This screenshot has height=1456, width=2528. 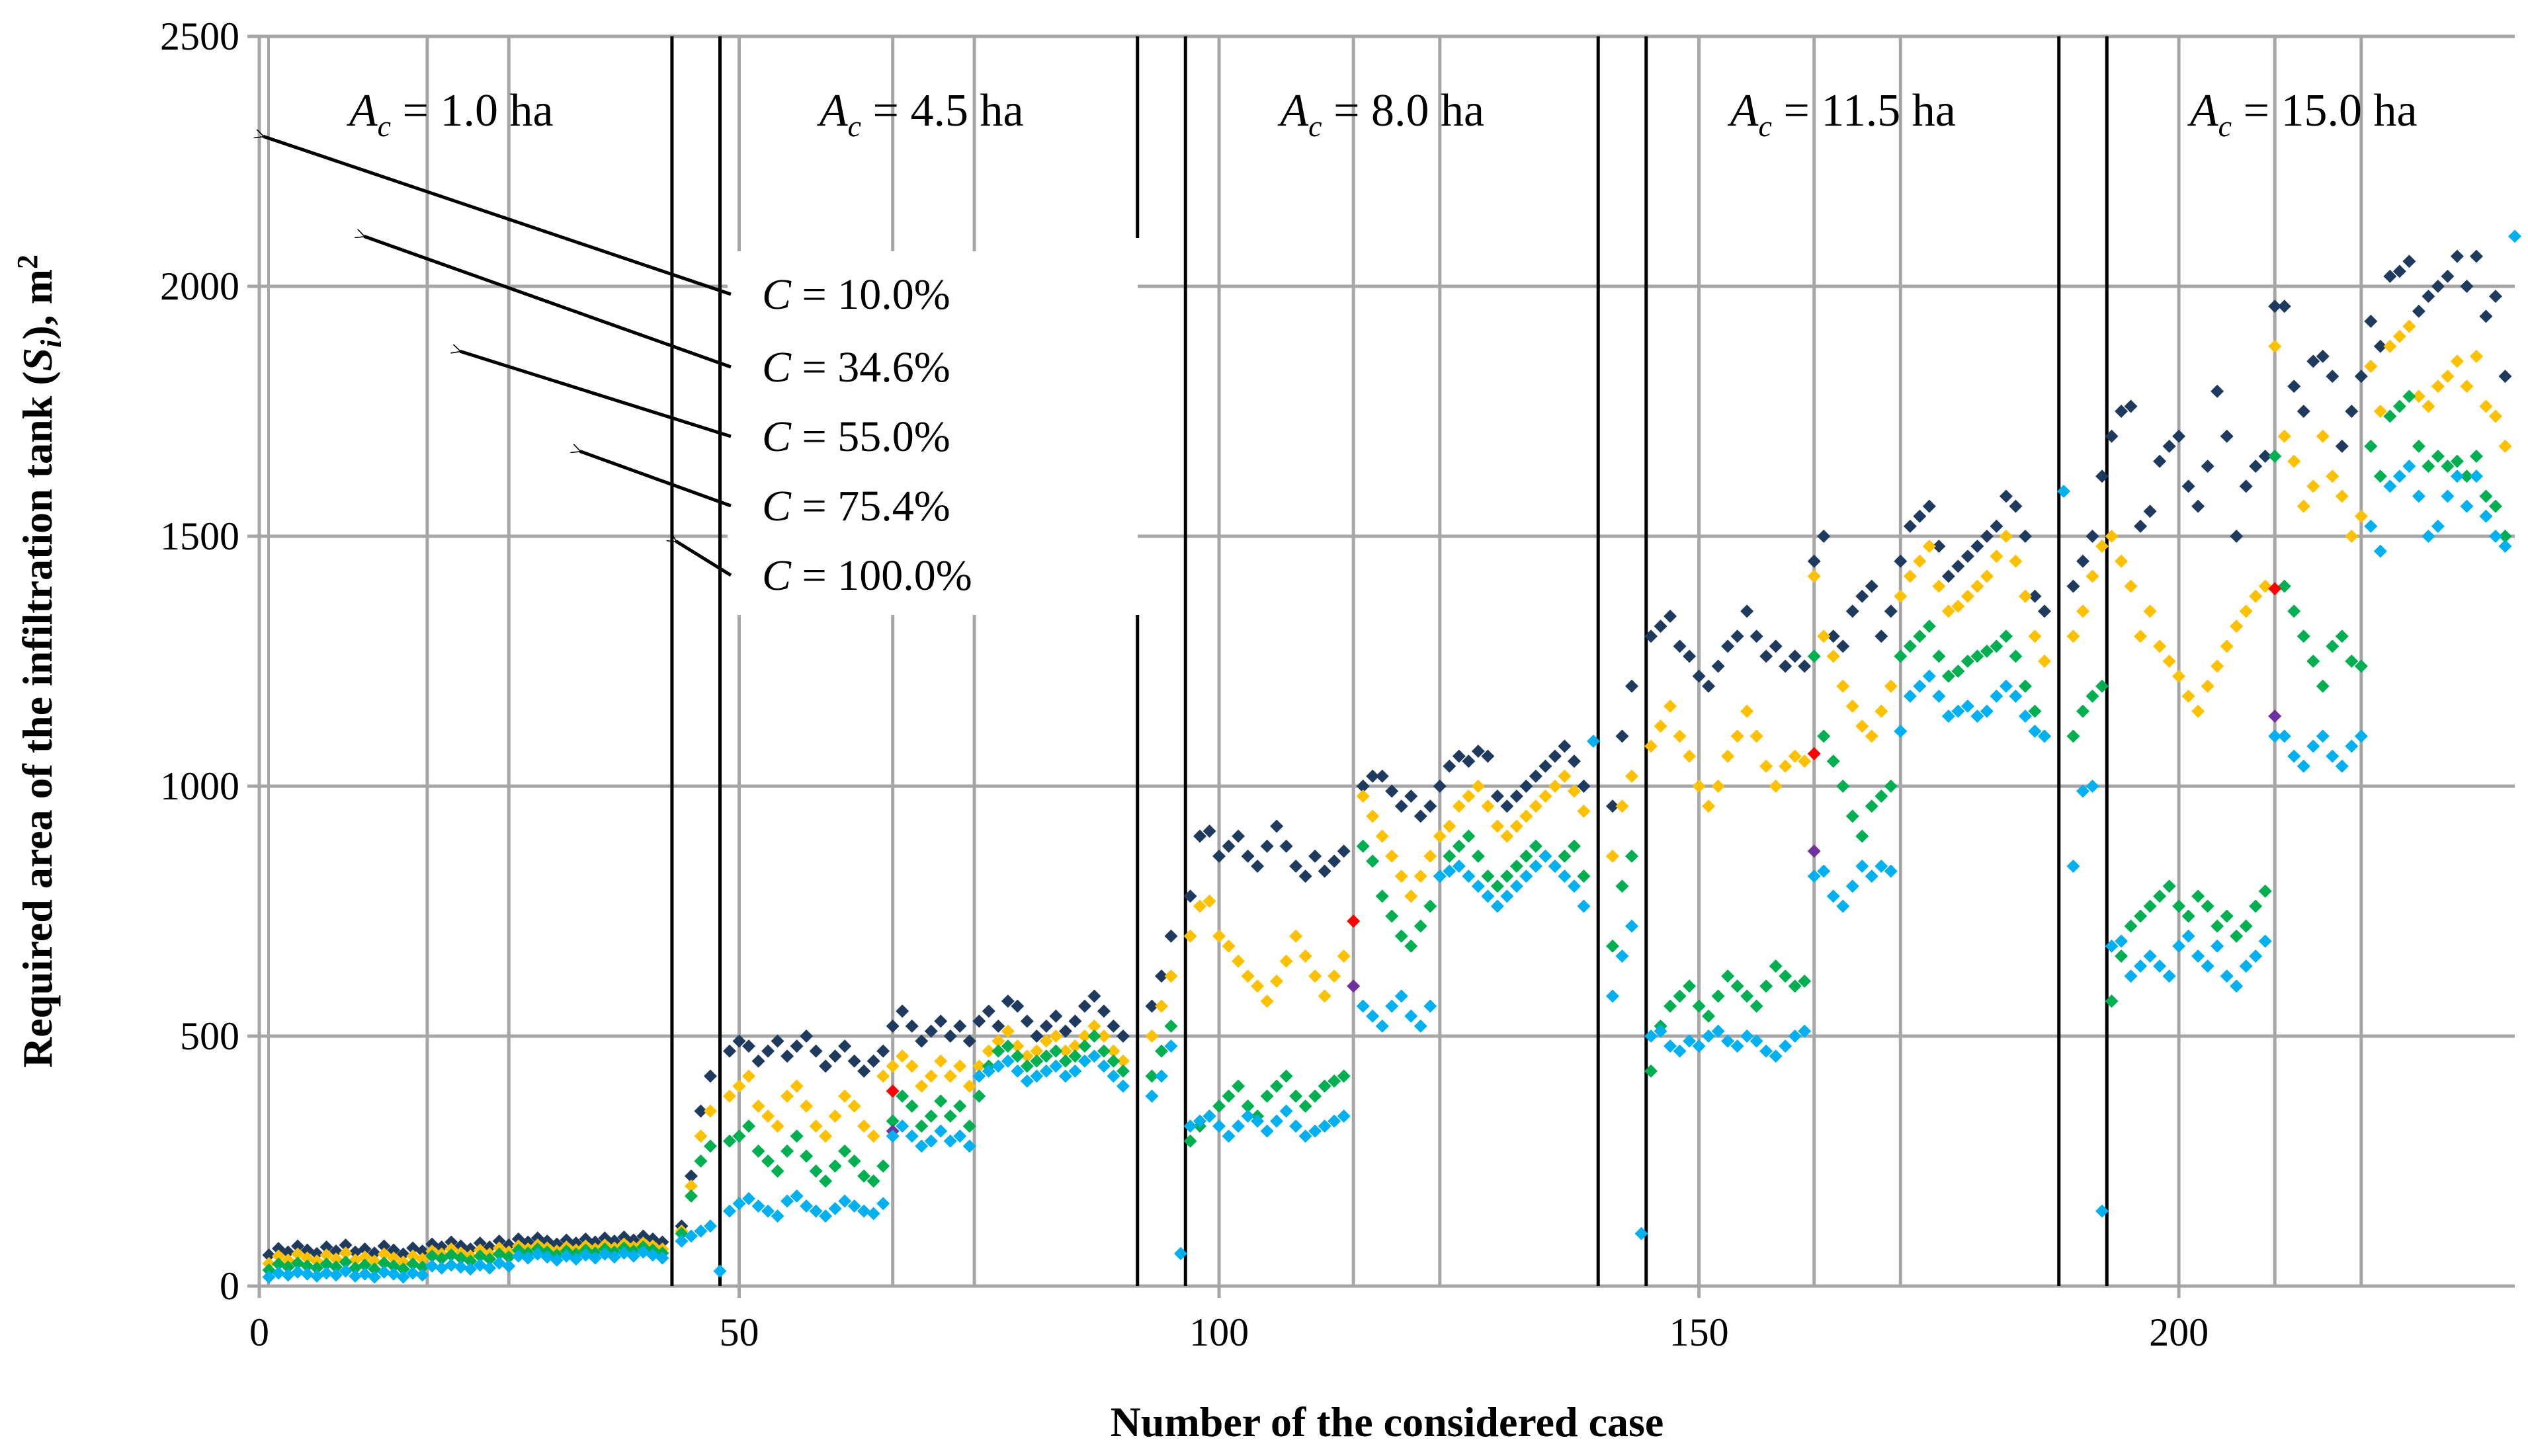 What do you see at coordinates (856, 506) in the screenshot?
I see `legend-label-4: C = 75.4%` at bounding box center [856, 506].